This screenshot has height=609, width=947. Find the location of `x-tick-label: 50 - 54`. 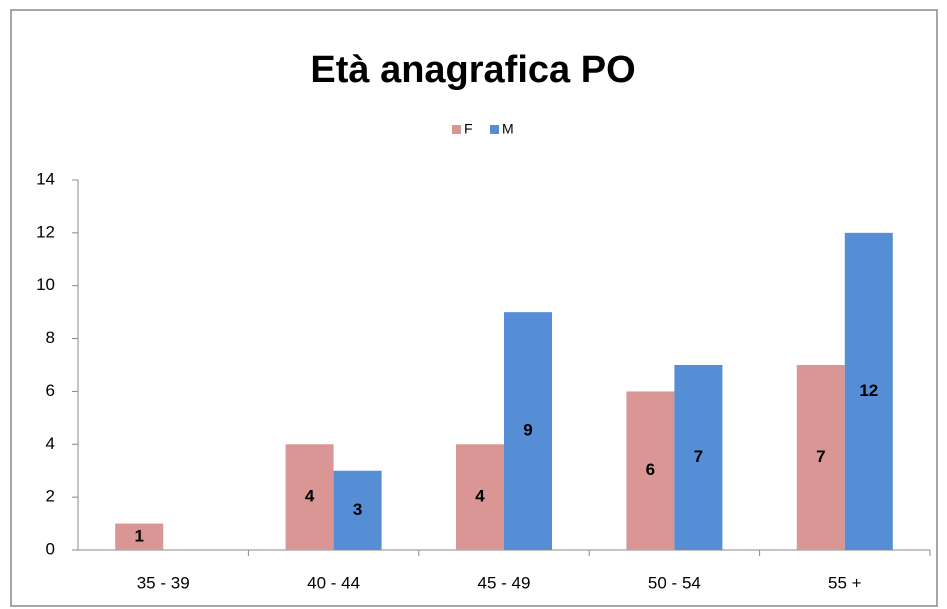

x-tick-label: 50 - 54 is located at coordinates (674, 582).